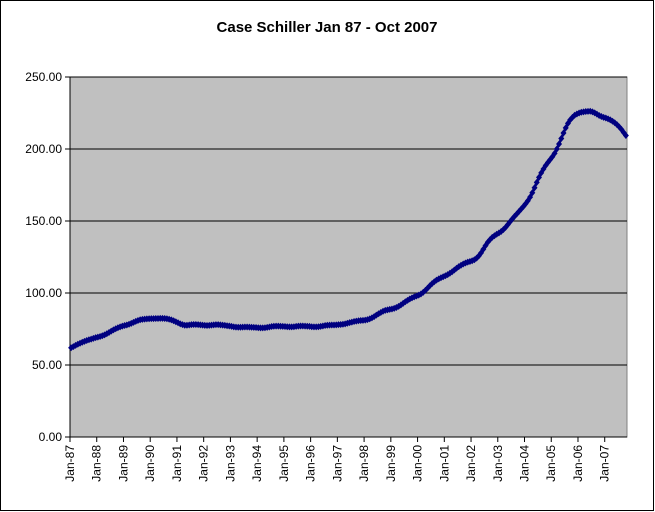  Describe the element at coordinates (43, 149) in the screenshot. I see `y-tick-label: 200.00` at that location.